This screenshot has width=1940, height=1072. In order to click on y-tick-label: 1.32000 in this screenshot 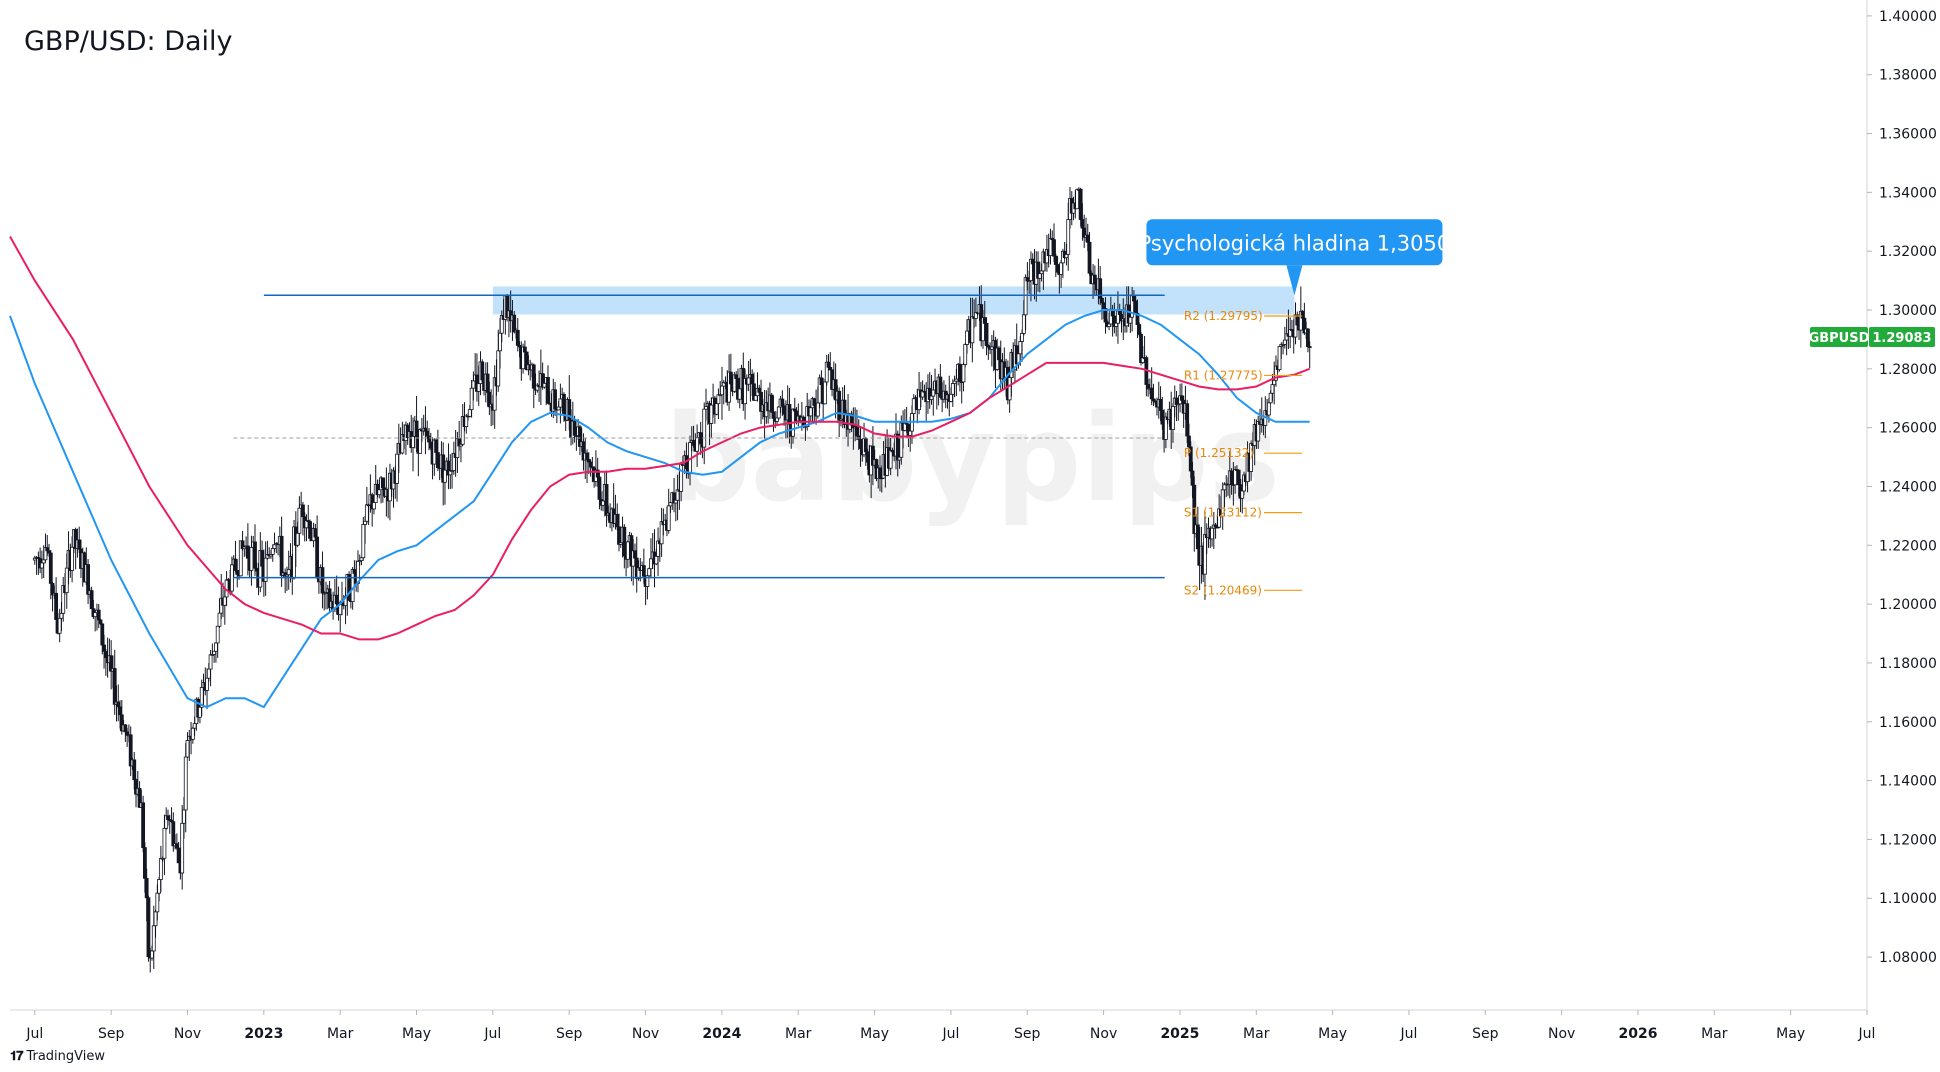, I will do `click(1908, 252)`.